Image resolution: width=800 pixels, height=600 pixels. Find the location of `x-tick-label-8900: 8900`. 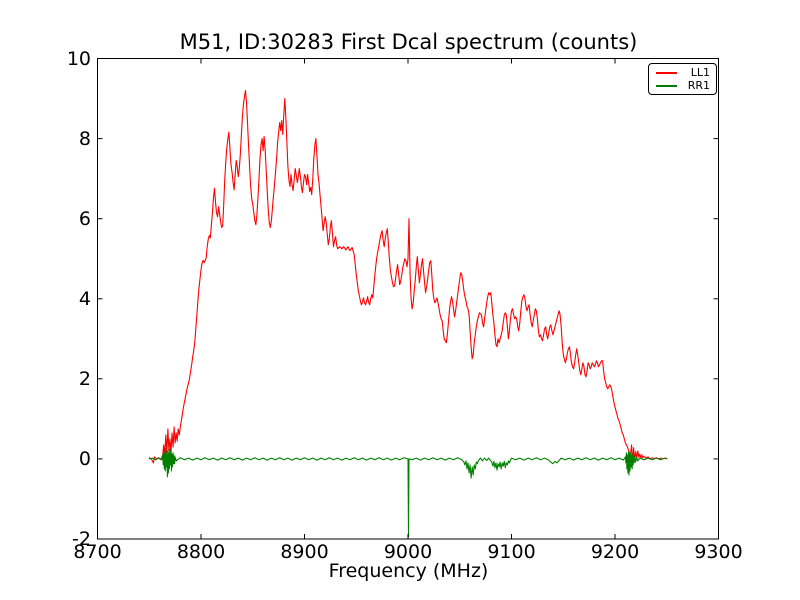

x-tick-label-8900: 8900 is located at coordinates (304, 552).